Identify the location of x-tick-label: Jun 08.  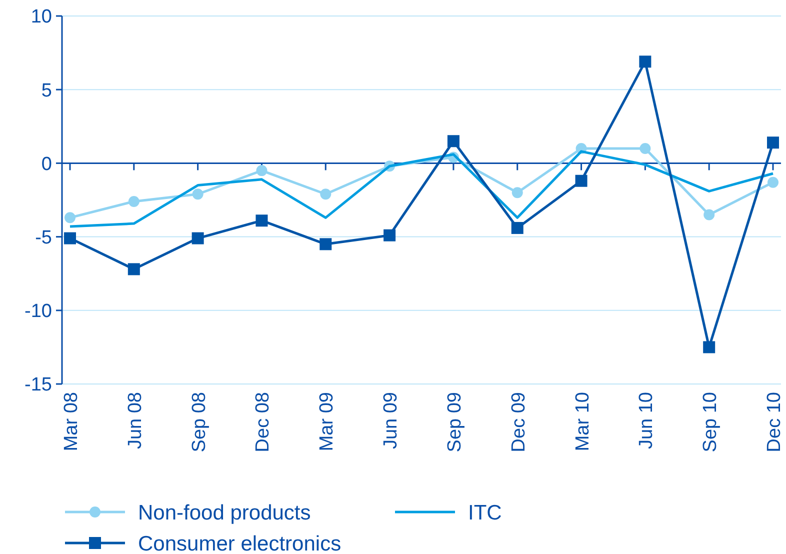
(135, 421).